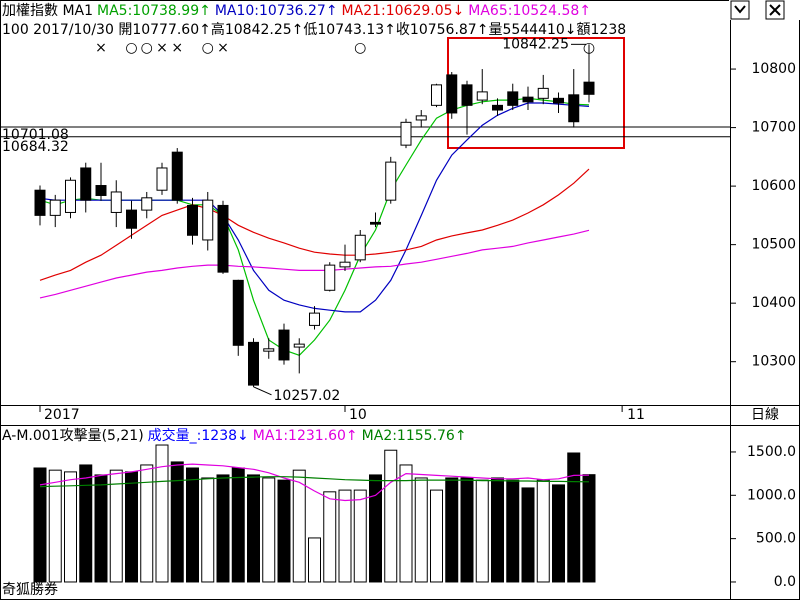 This screenshot has width=800, height=600. I want to click on footer: 奇狐勝券, so click(30, 589).